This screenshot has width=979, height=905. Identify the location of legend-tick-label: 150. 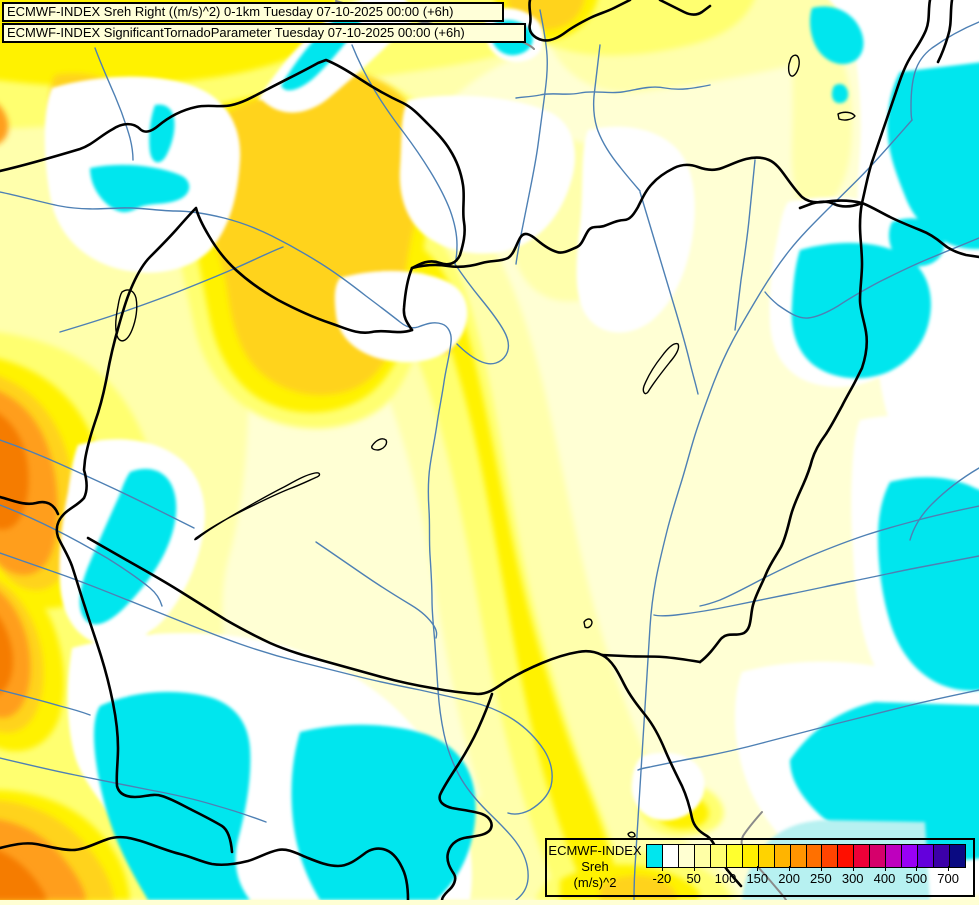
(757, 878).